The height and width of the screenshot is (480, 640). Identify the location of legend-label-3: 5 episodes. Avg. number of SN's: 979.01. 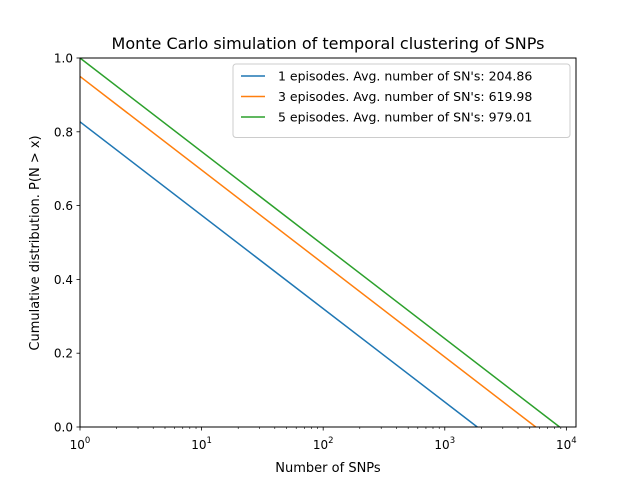
(405, 117).